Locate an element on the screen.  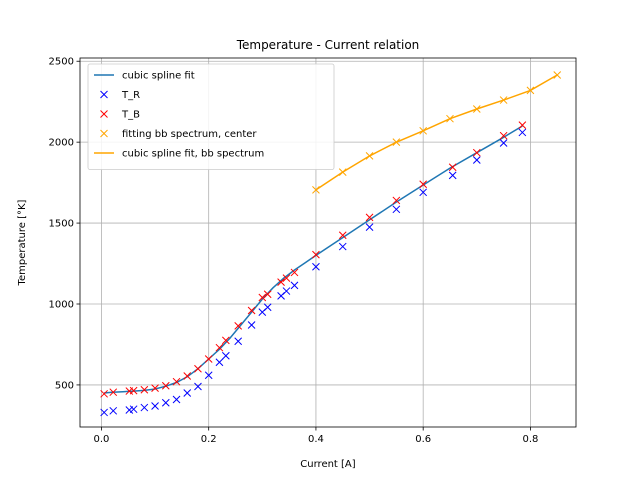
x-axis-ticks: 0.0 0.2 0.4 0.6 0.8 is located at coordinates (315, 436).